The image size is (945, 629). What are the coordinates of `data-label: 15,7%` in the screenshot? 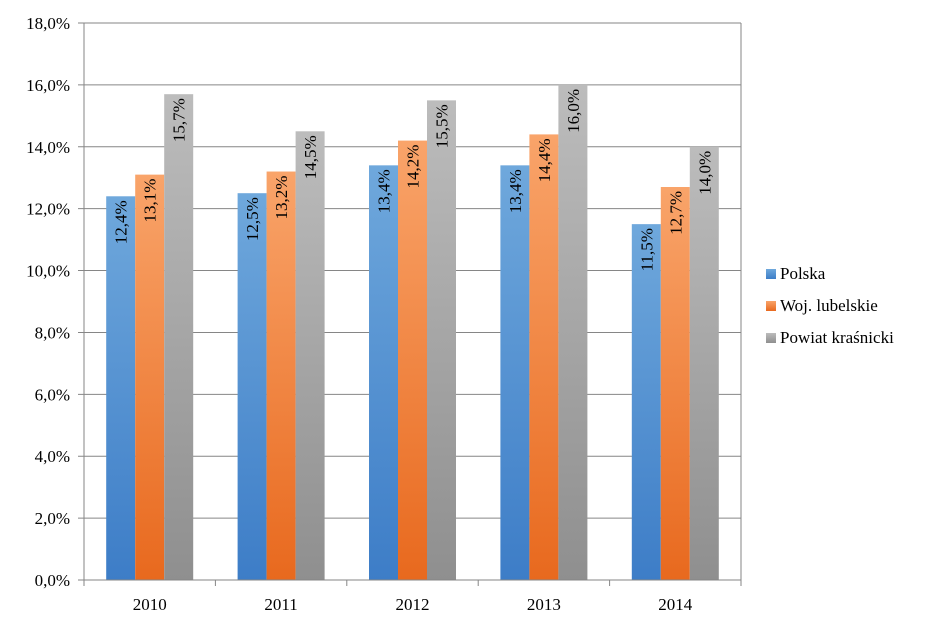 It's located at (179, 120).